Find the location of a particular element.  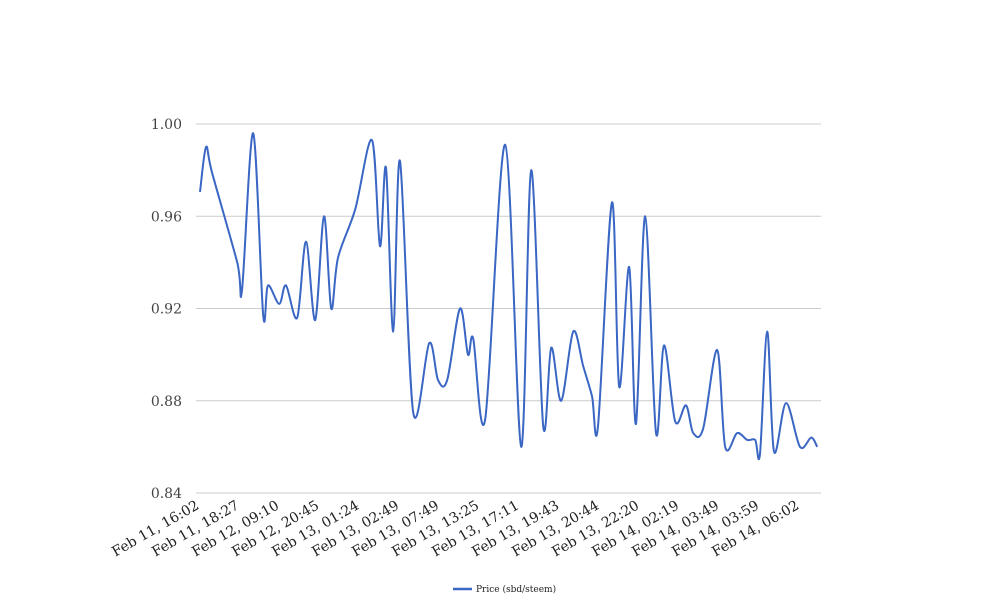

y-tick-label: 0.88 is located at coordinates (166, 402).